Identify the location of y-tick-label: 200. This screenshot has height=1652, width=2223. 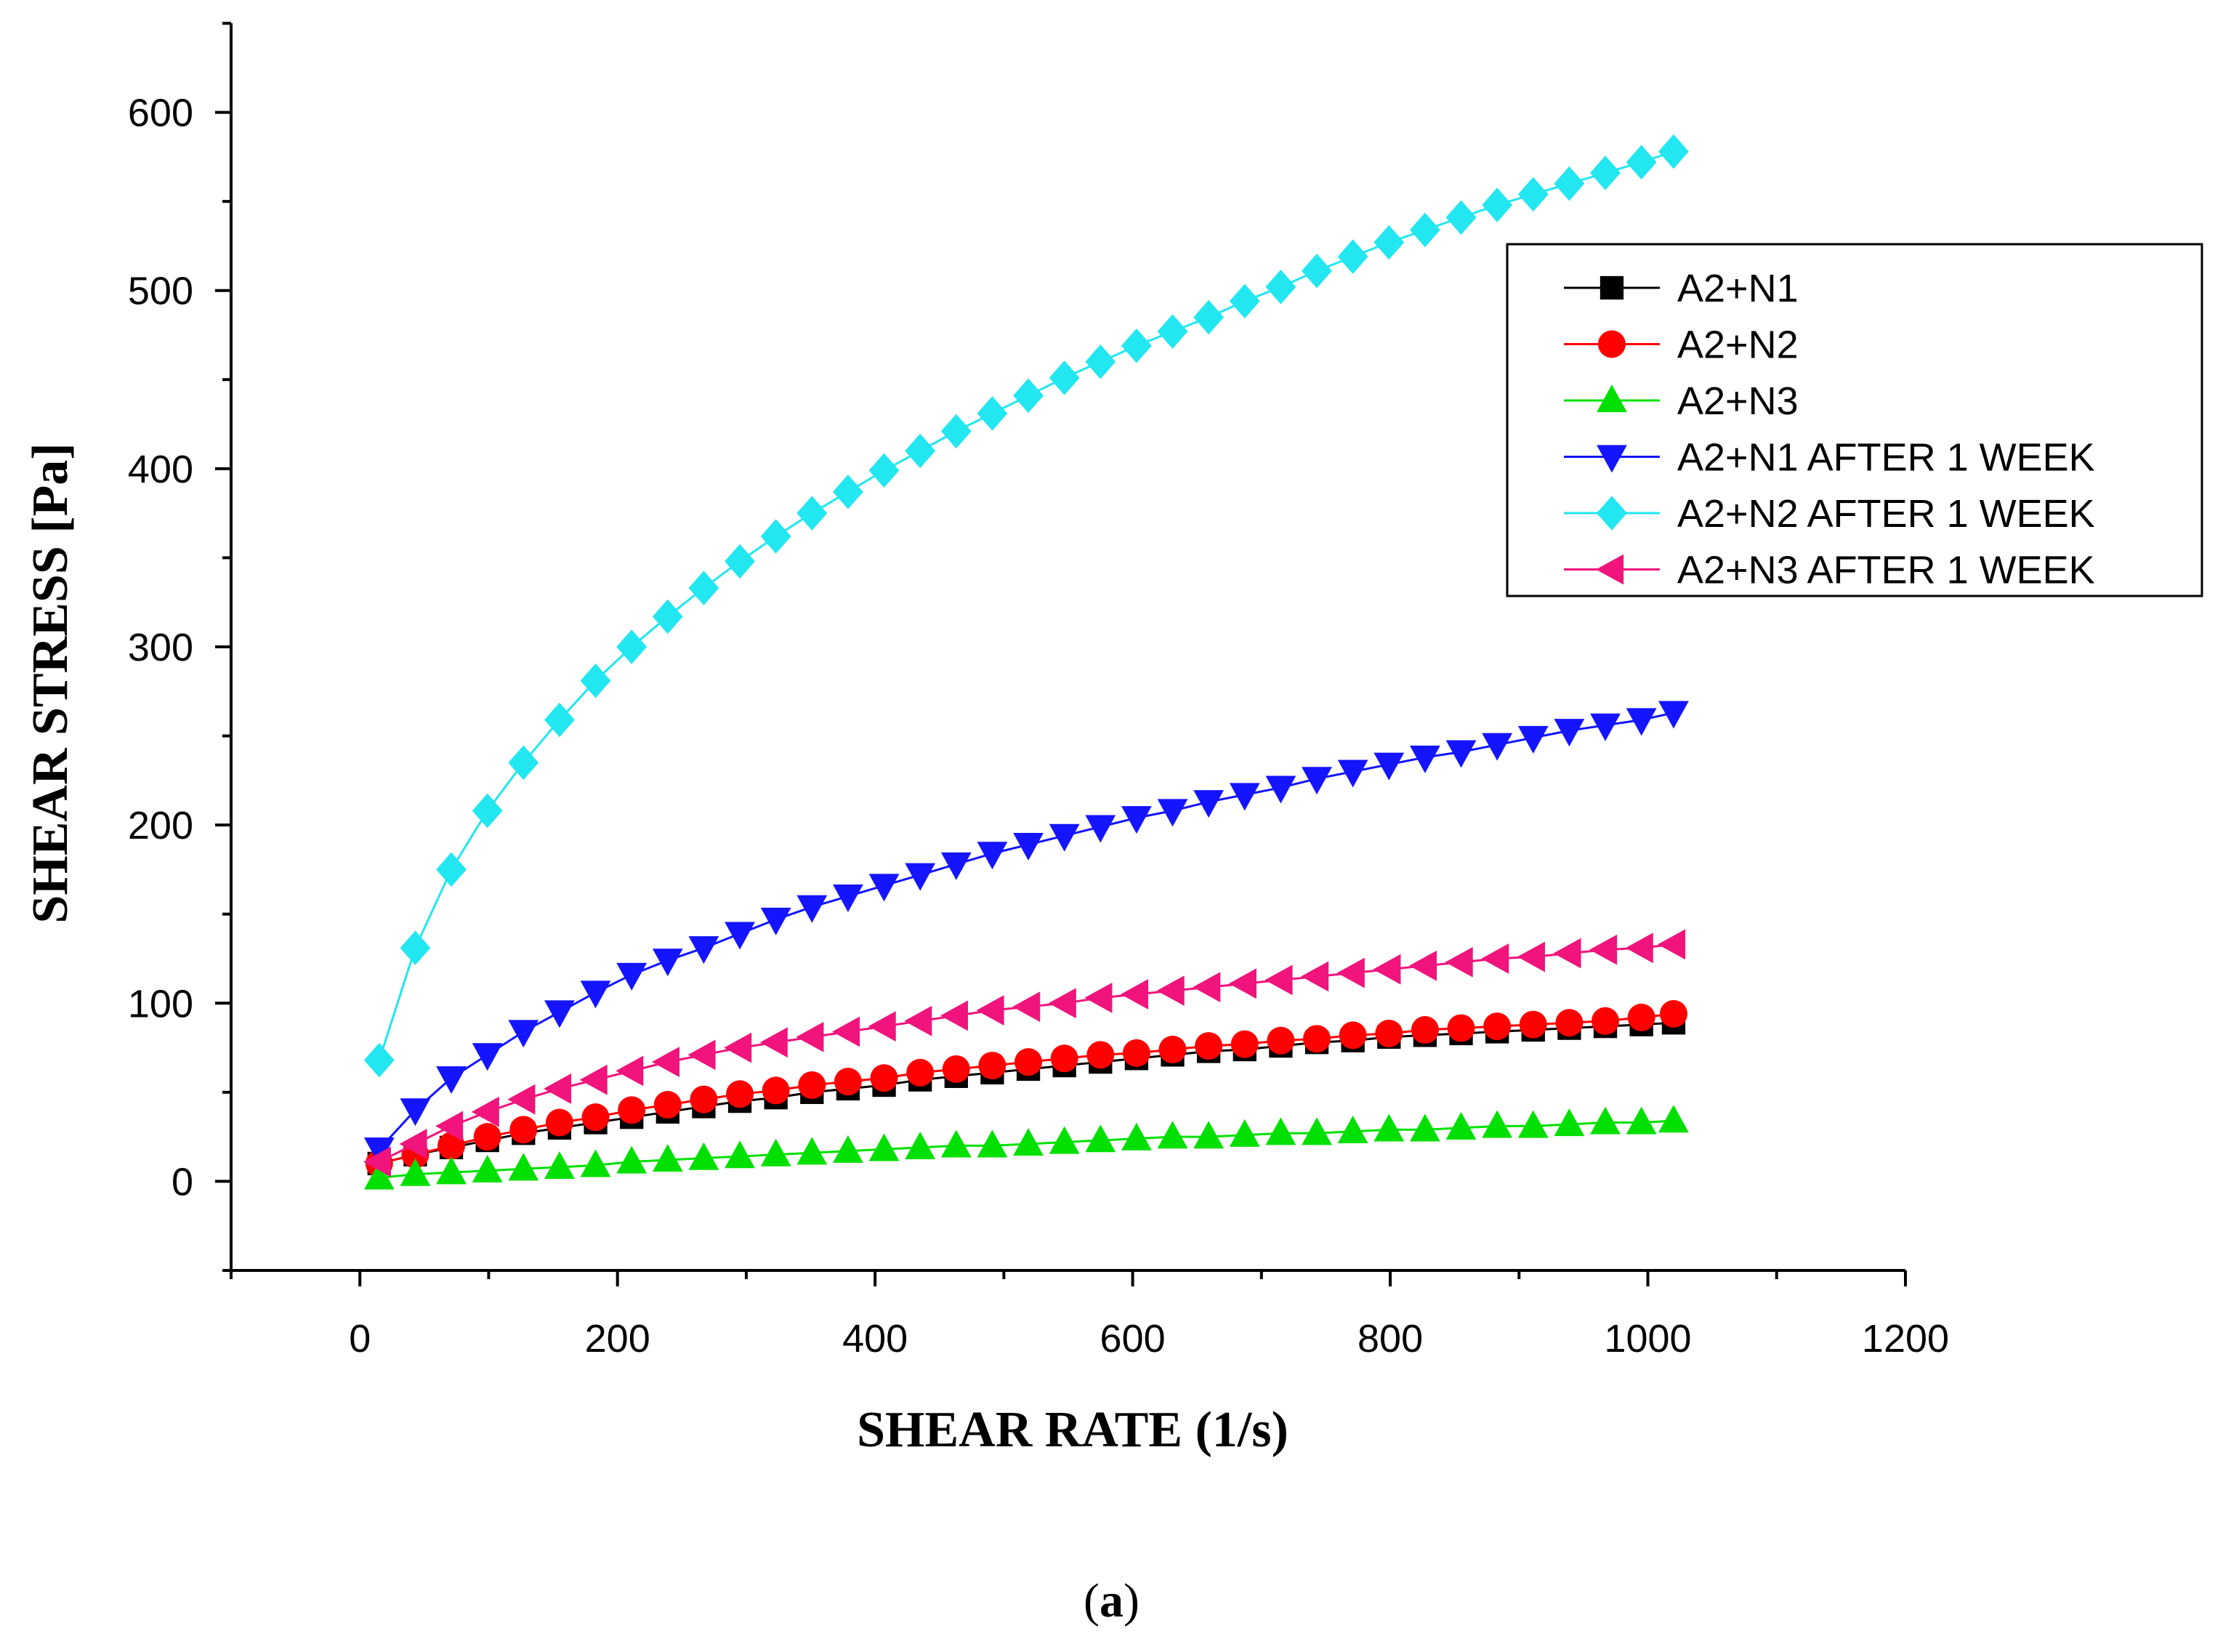
(160, 825).